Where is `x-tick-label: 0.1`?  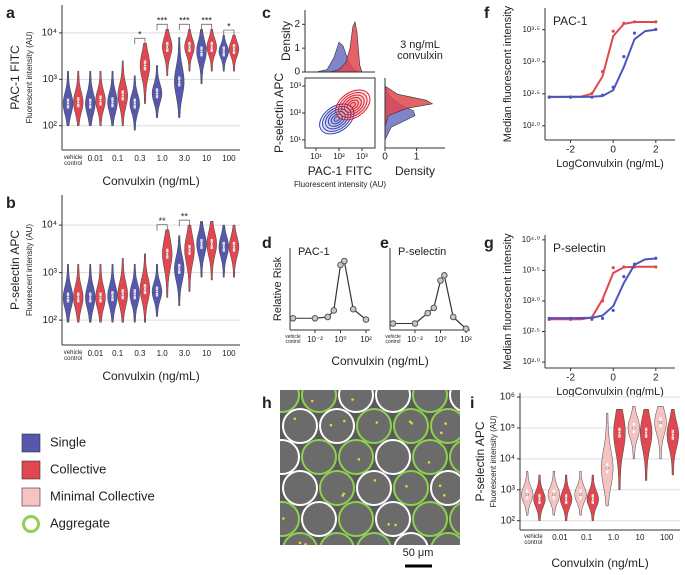
x-tick-label: 0.1 is located at coordinates (118, 158).